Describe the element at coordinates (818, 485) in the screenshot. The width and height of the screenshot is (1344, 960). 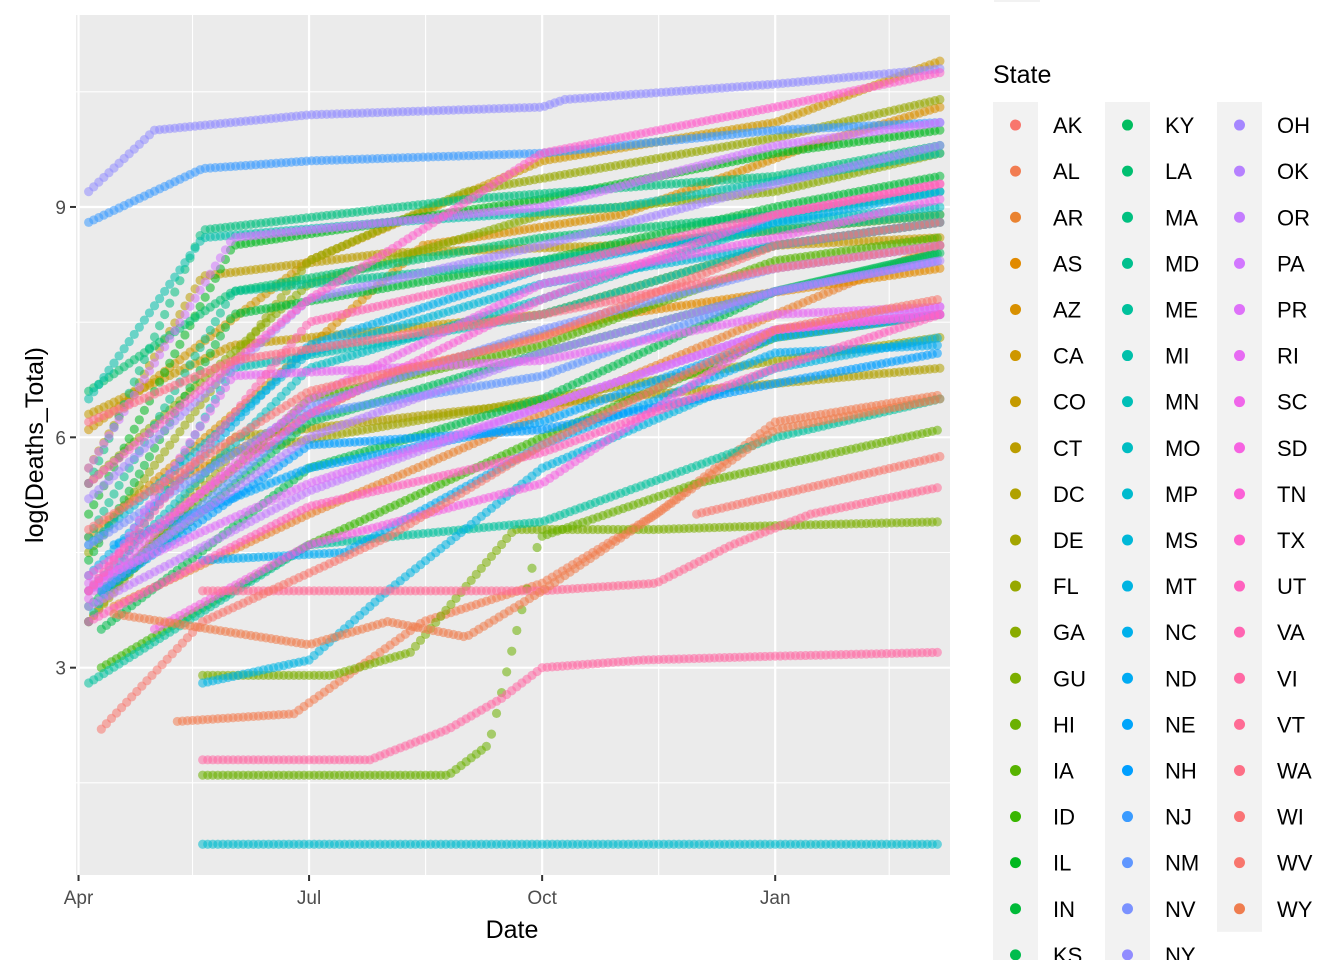
I see `series-ak` at that location.